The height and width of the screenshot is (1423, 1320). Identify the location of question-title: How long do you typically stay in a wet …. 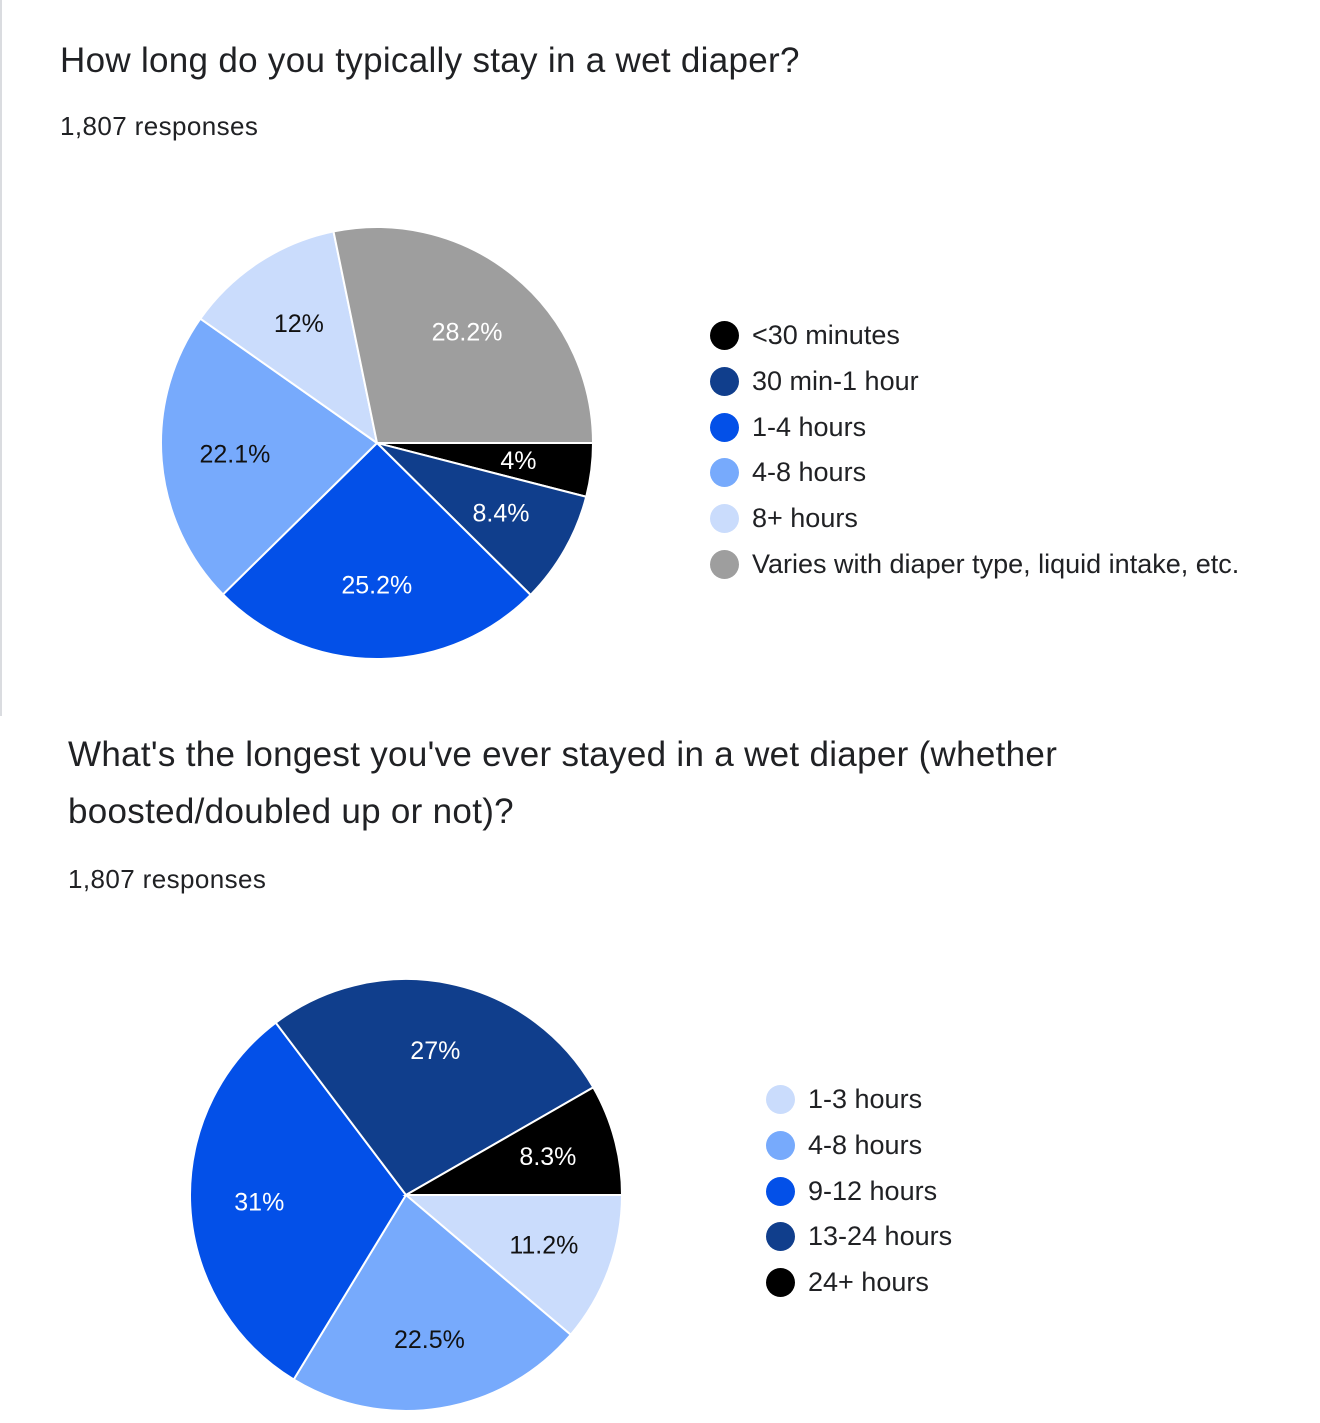
(430, 60).